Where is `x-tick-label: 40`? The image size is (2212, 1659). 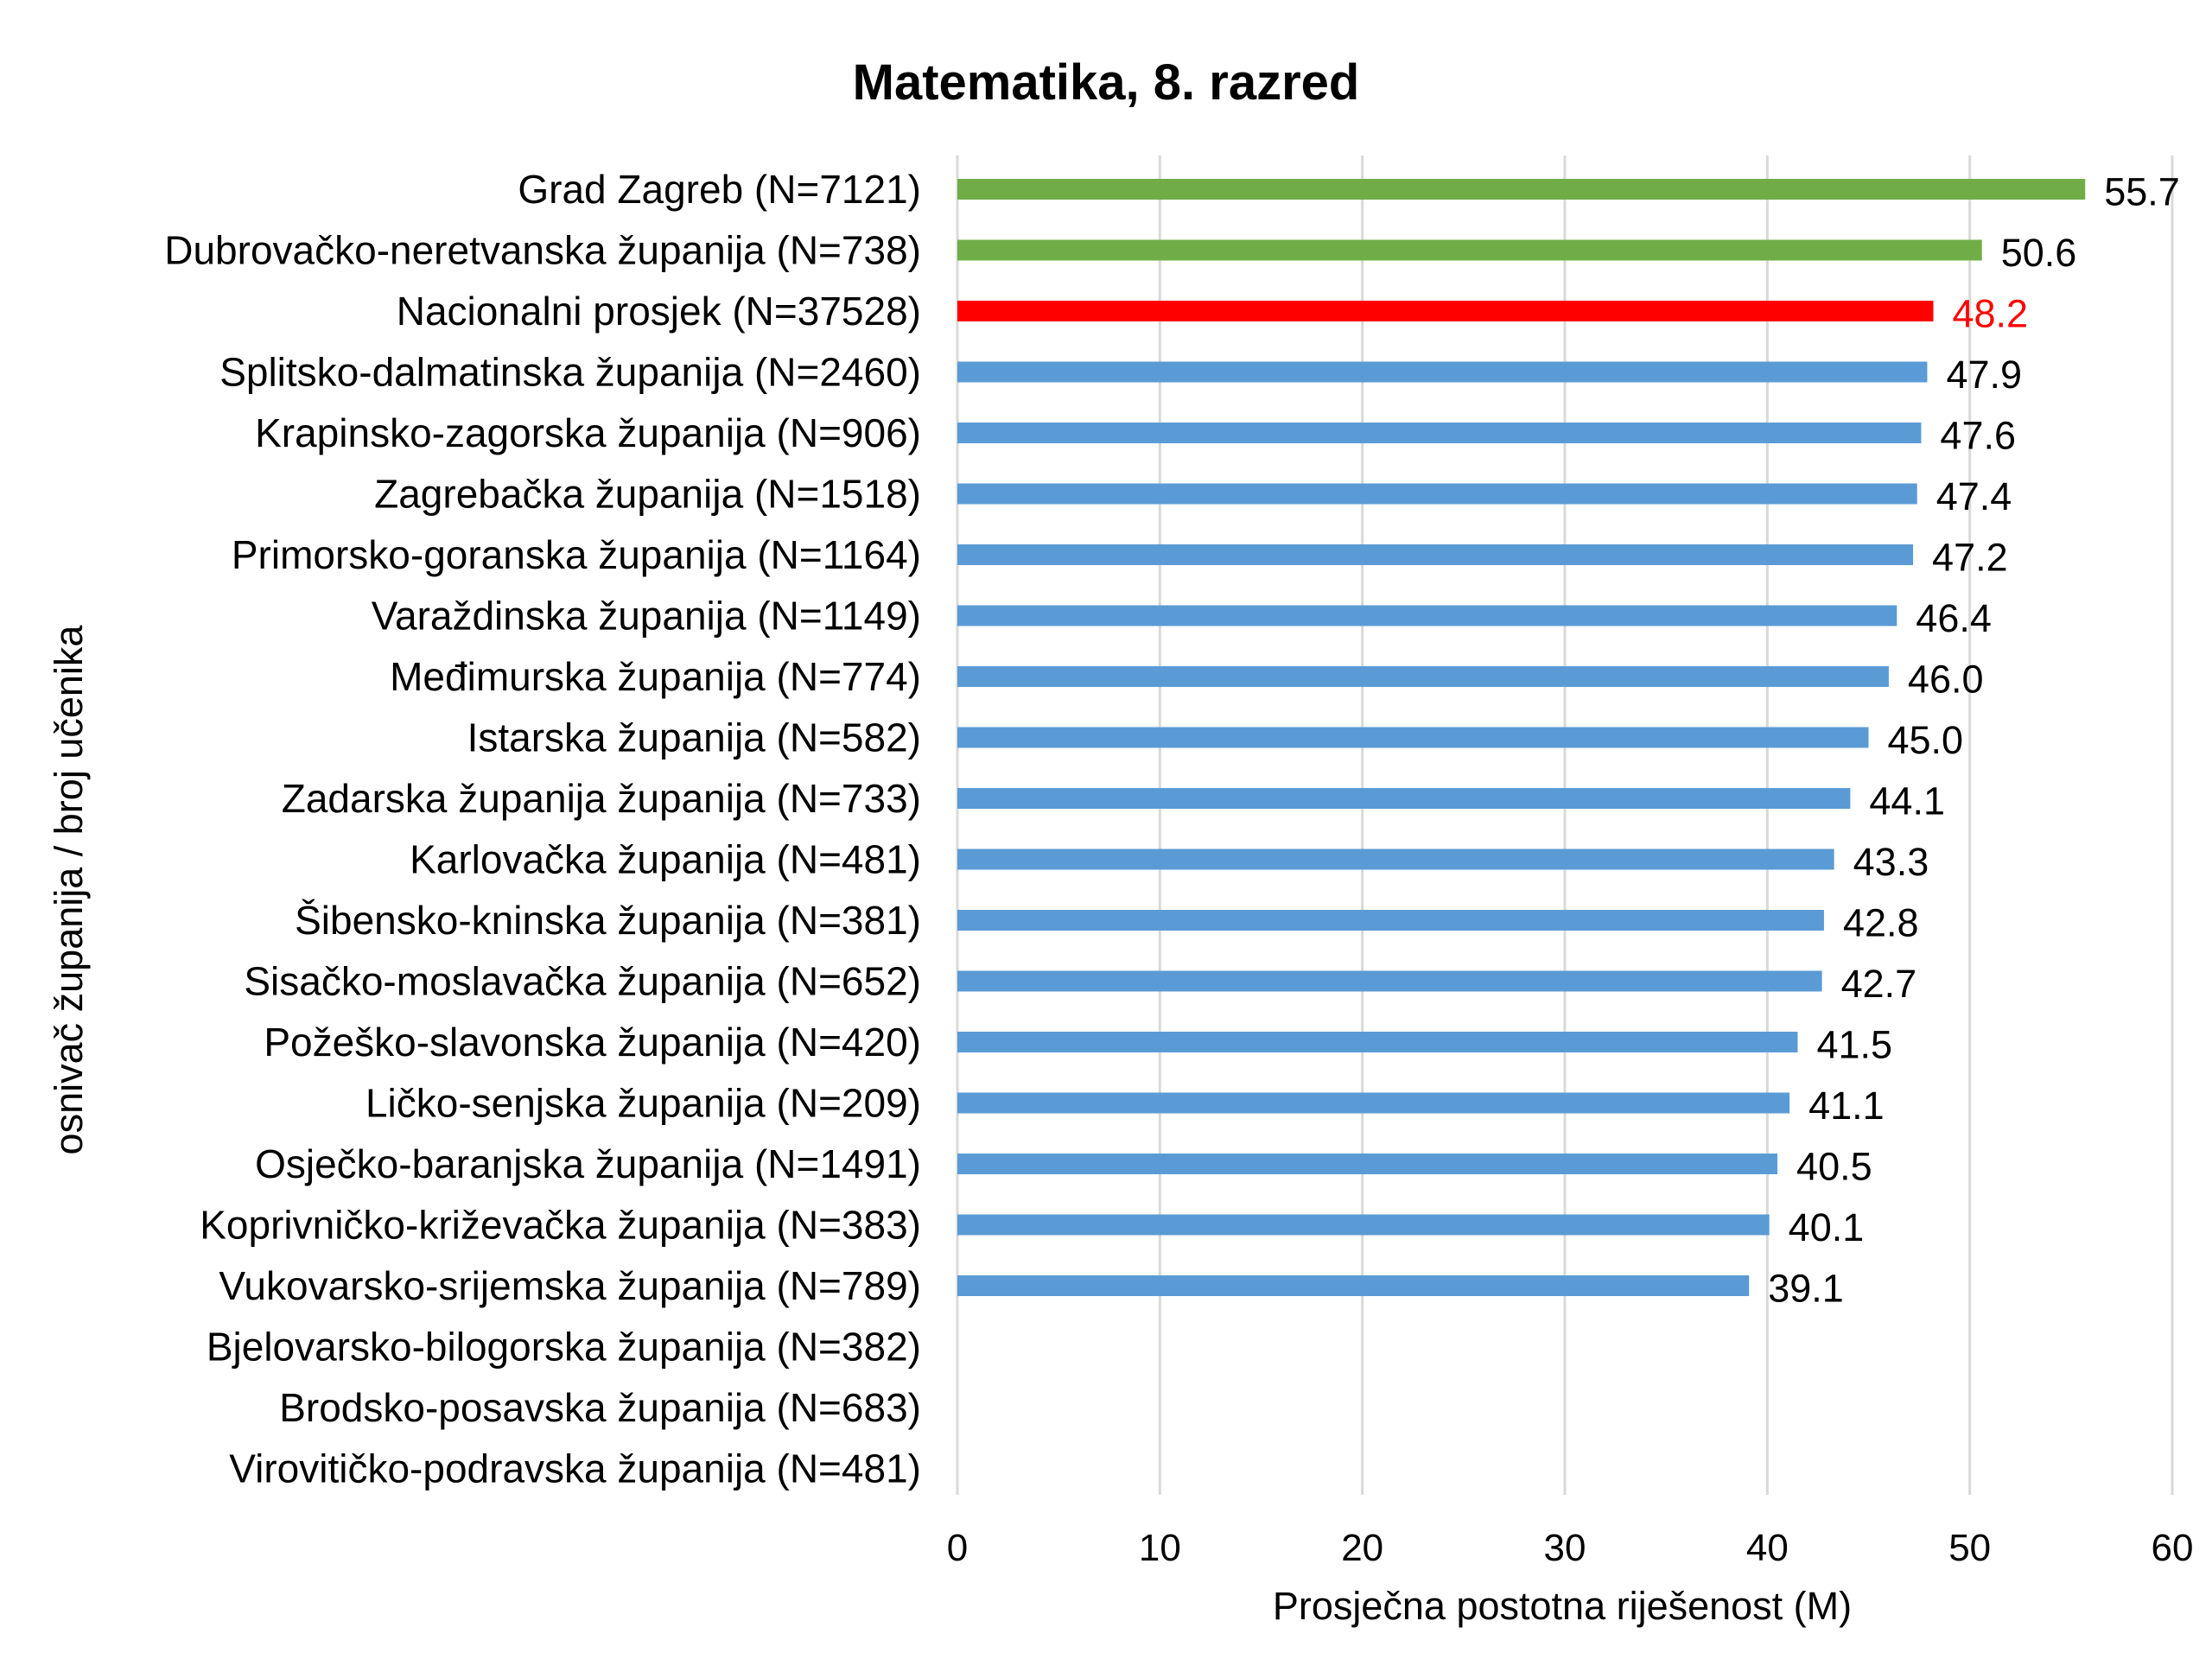
x-tick-label: 40 is located at coordinates (1767, 1548).